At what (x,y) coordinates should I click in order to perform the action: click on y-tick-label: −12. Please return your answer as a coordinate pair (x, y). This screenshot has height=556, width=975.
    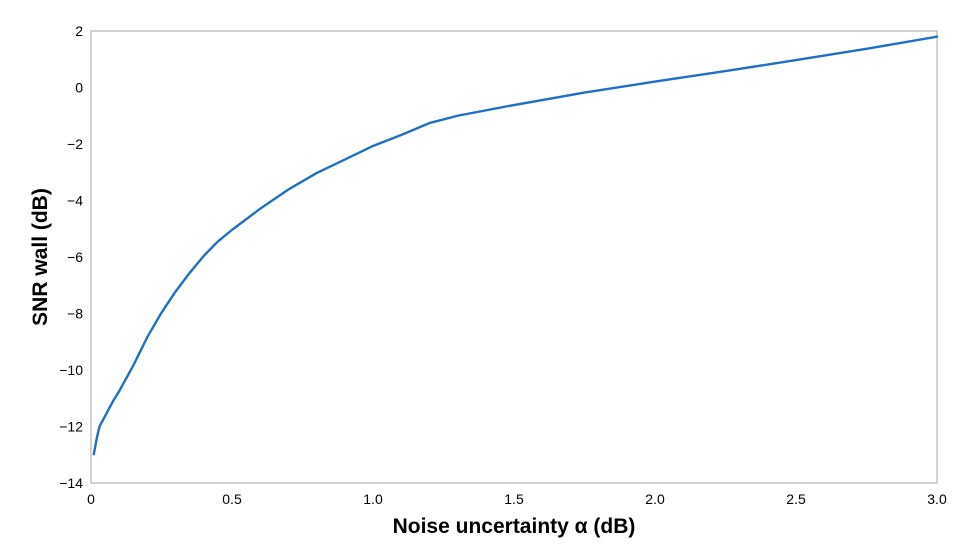
    Looking at the image, I should click on (71, 427).